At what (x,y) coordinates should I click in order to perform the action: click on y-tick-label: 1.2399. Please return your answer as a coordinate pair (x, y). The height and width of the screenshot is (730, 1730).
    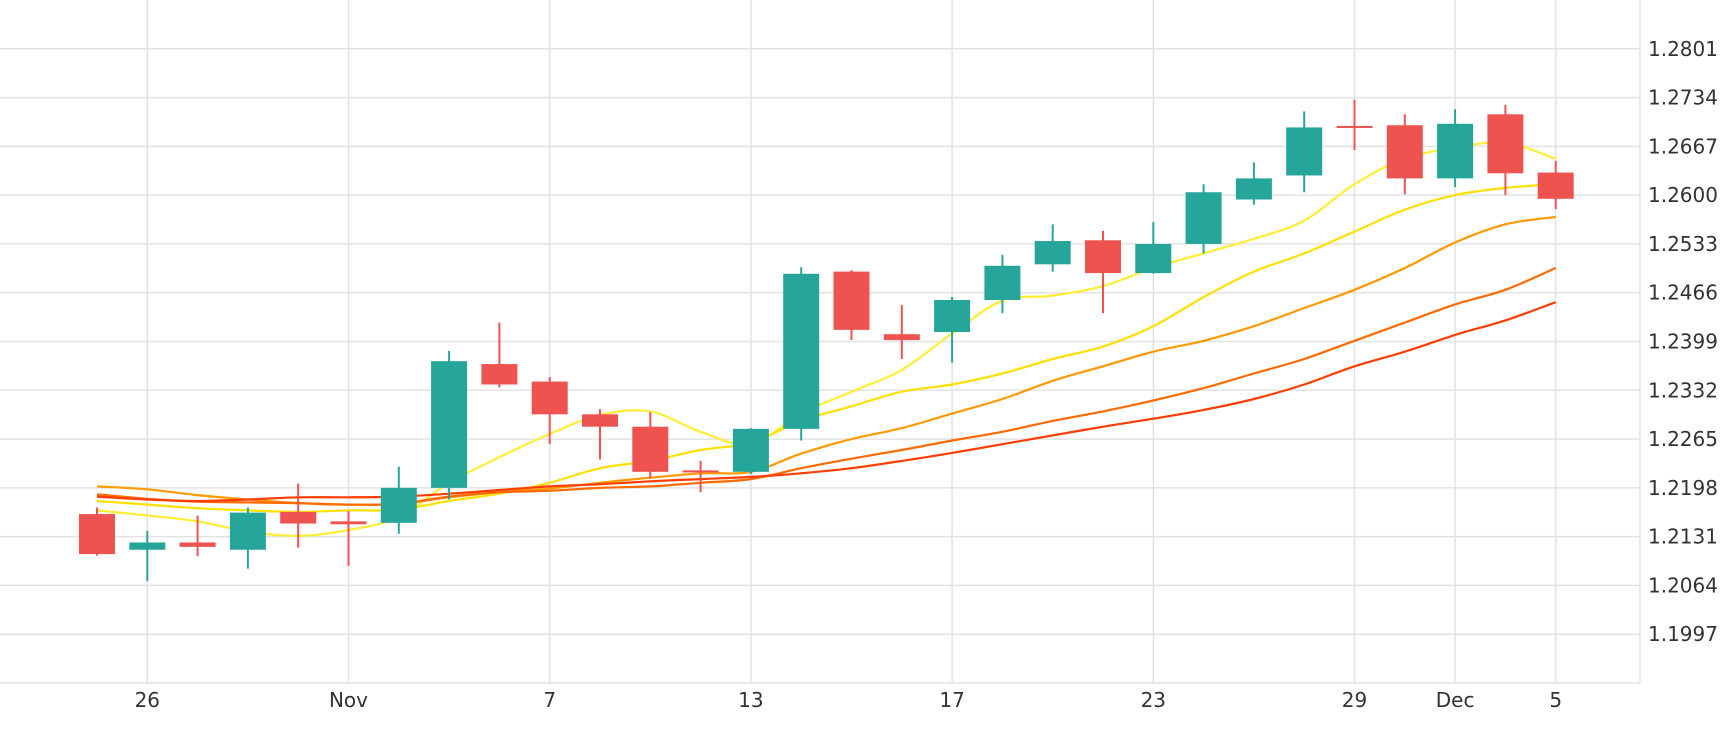
    Looking at the image, I should click on (1683, 342).